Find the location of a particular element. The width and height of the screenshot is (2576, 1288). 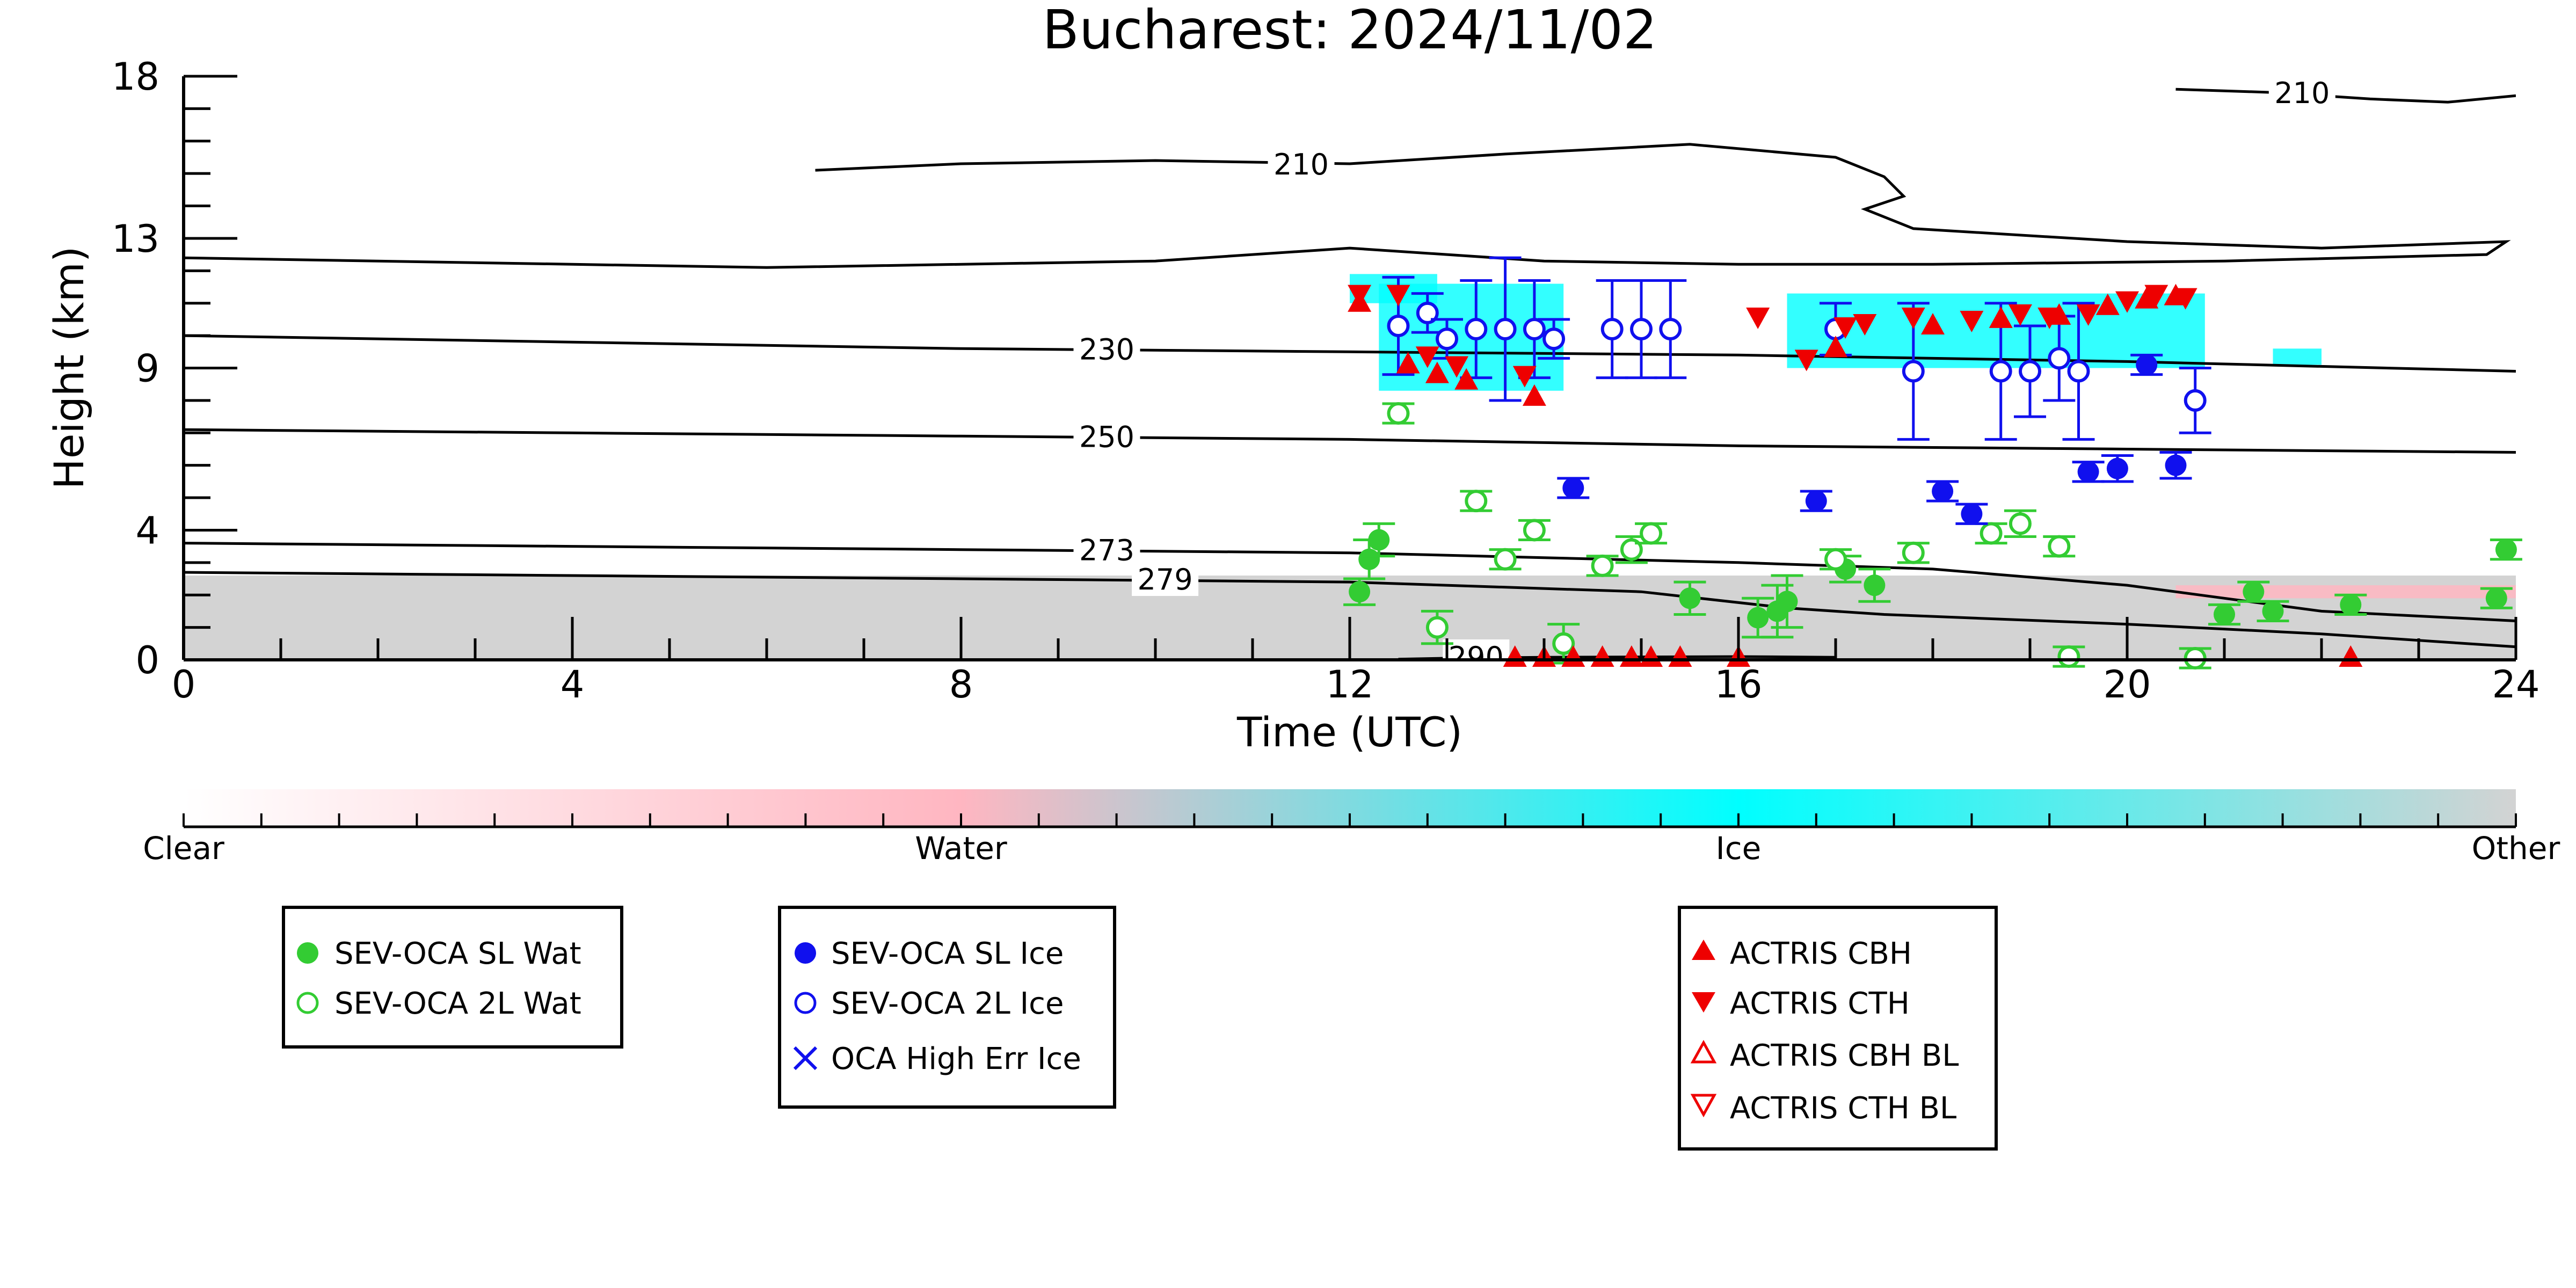

x-tick-label-8: 8 is located at coordinates (961, 685).